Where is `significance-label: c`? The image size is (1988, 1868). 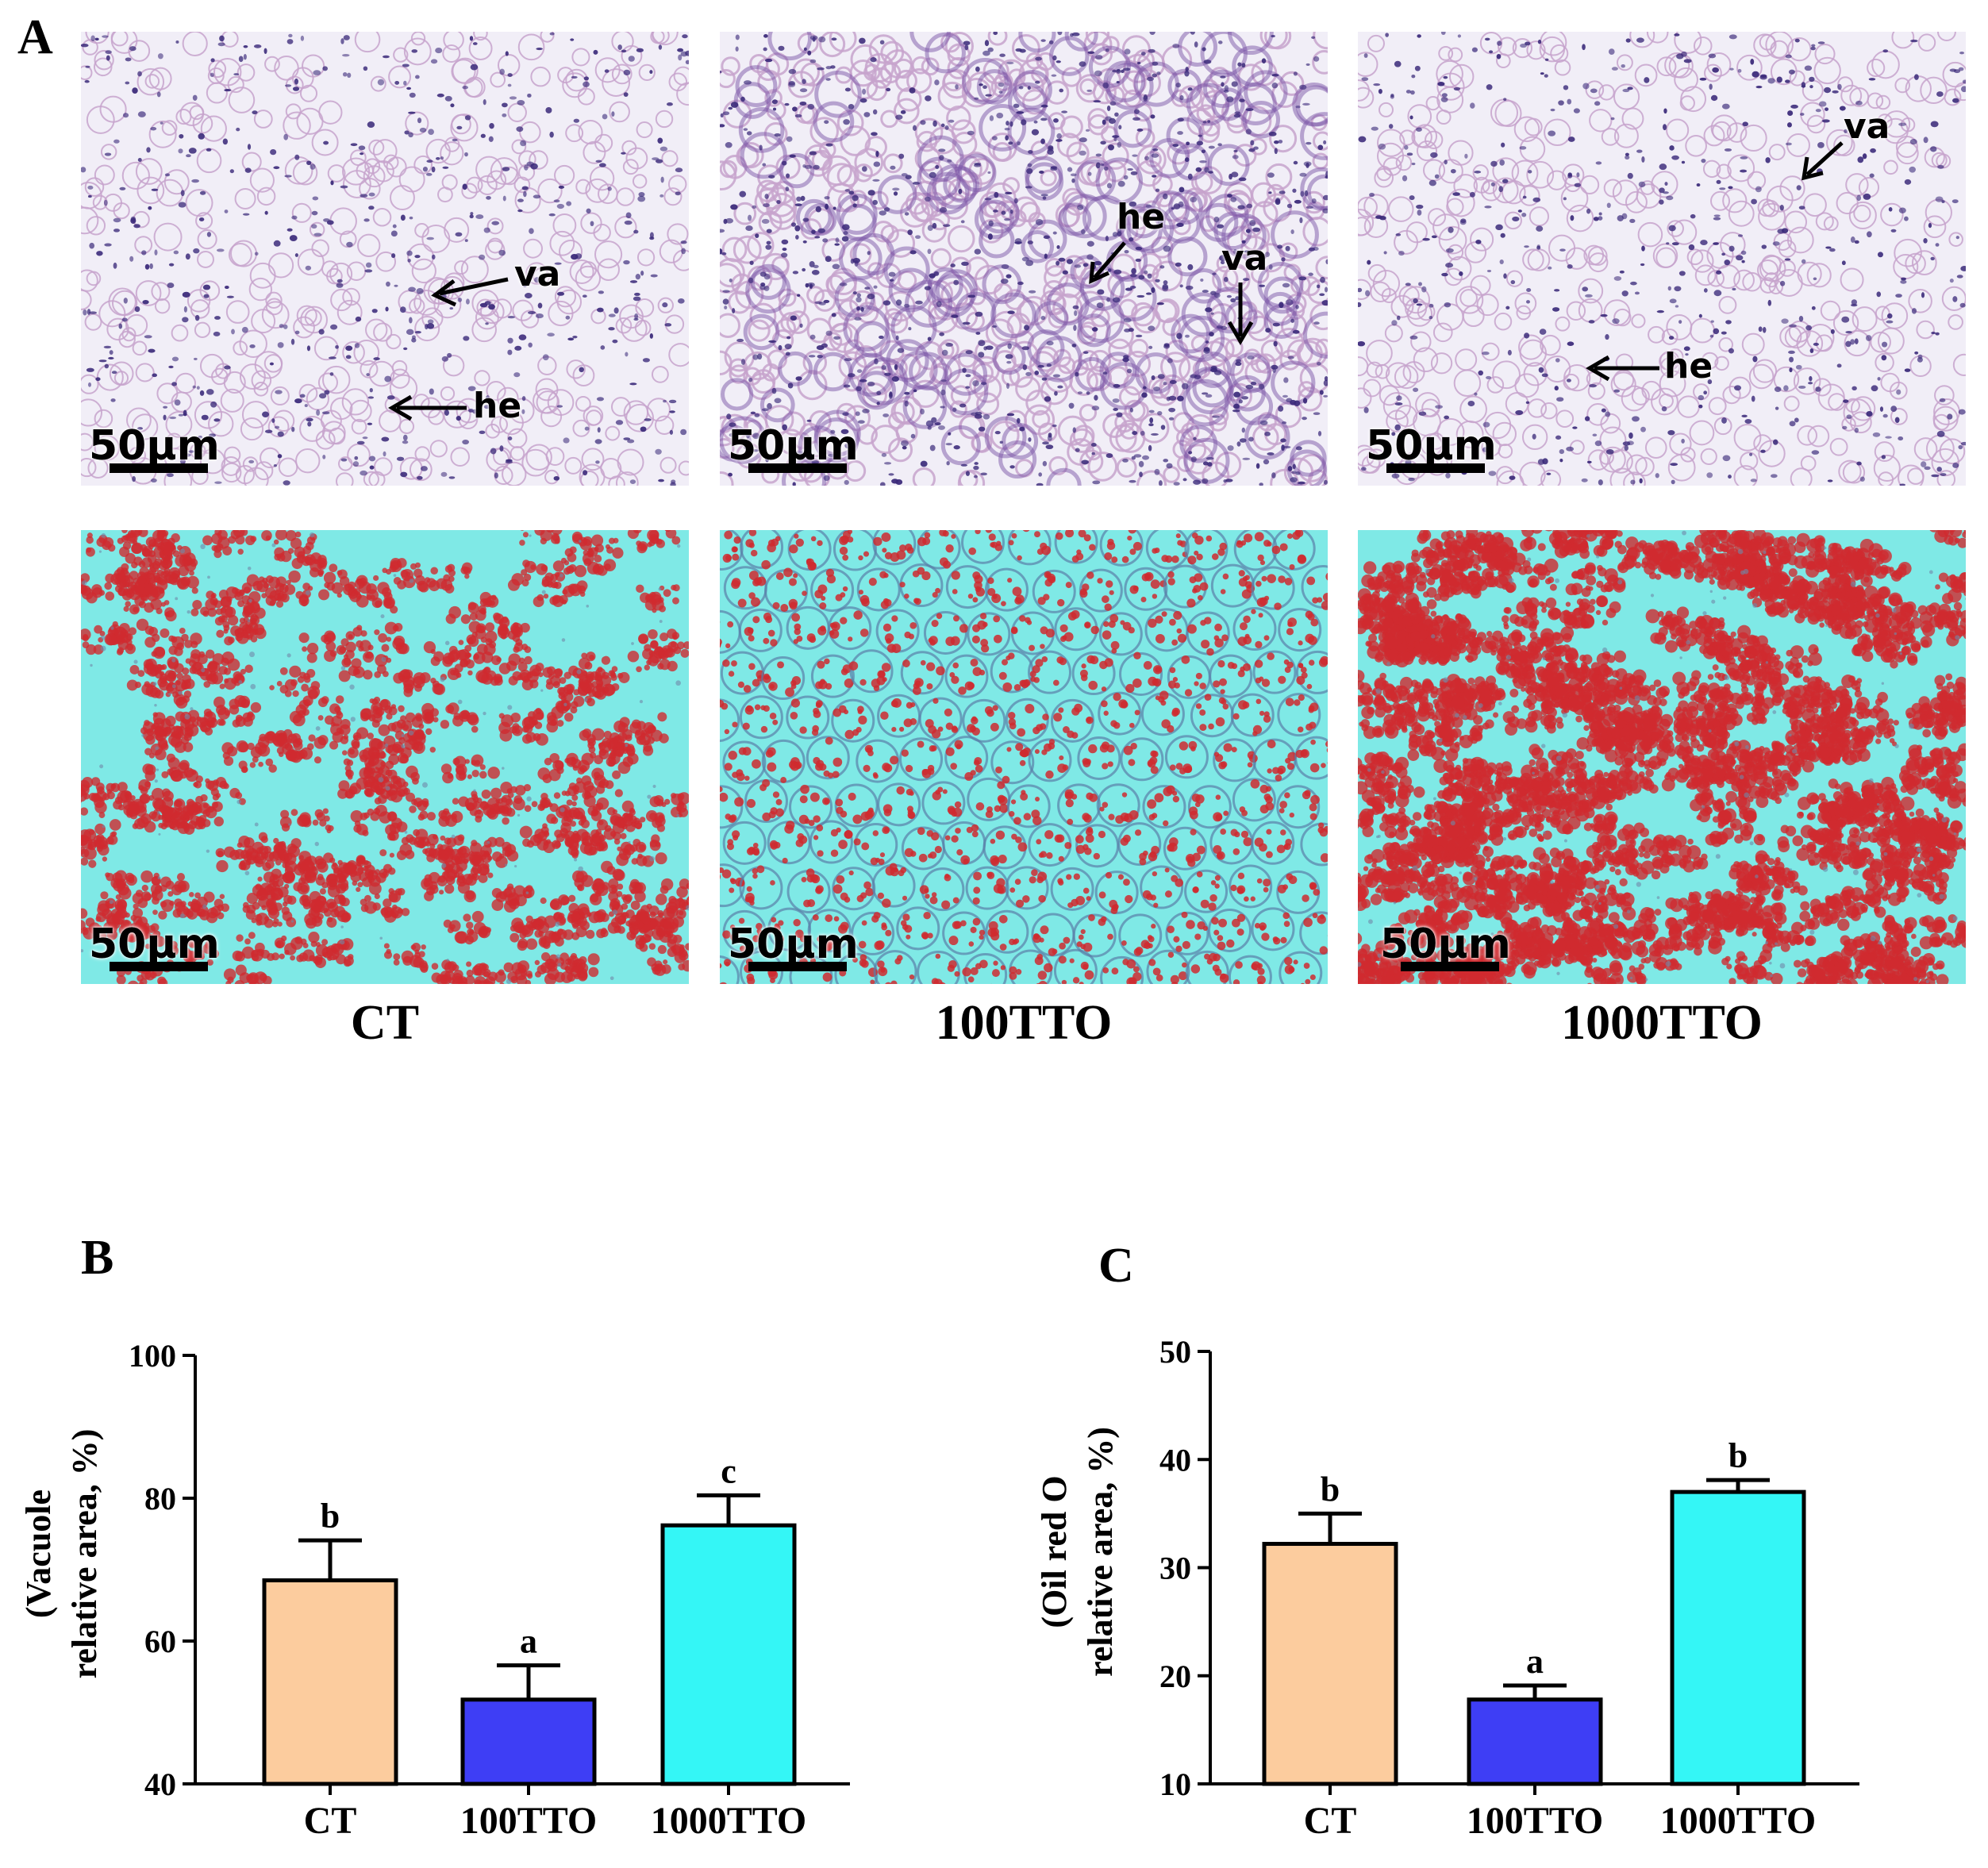
significance-label: c is located at coordinates (728, 1470).